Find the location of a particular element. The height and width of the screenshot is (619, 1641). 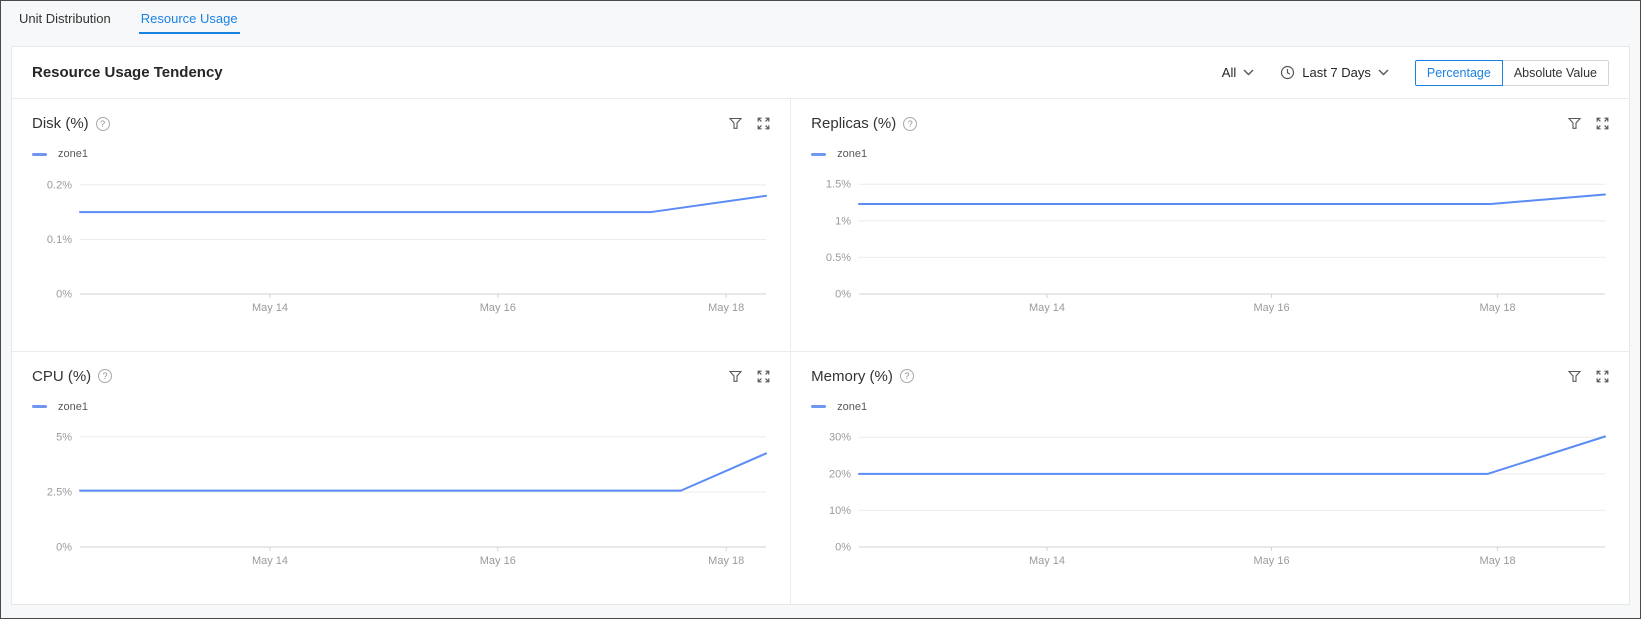

chart-canvas: 1.5% 1% 0.5% 0% May 14 May 16 May 18 is located at coordinates (1210, 244).